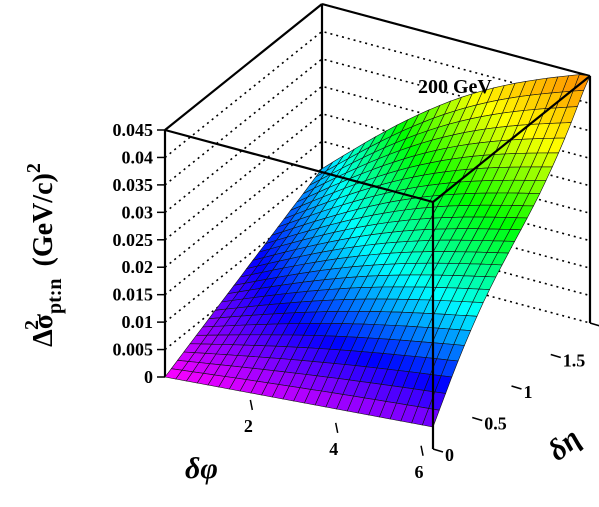 This screenshot has height=507, width=599. Describe the element at coordinates (138, 267) in the screenshot. I see `z-tick-label: 0.02` at that location.